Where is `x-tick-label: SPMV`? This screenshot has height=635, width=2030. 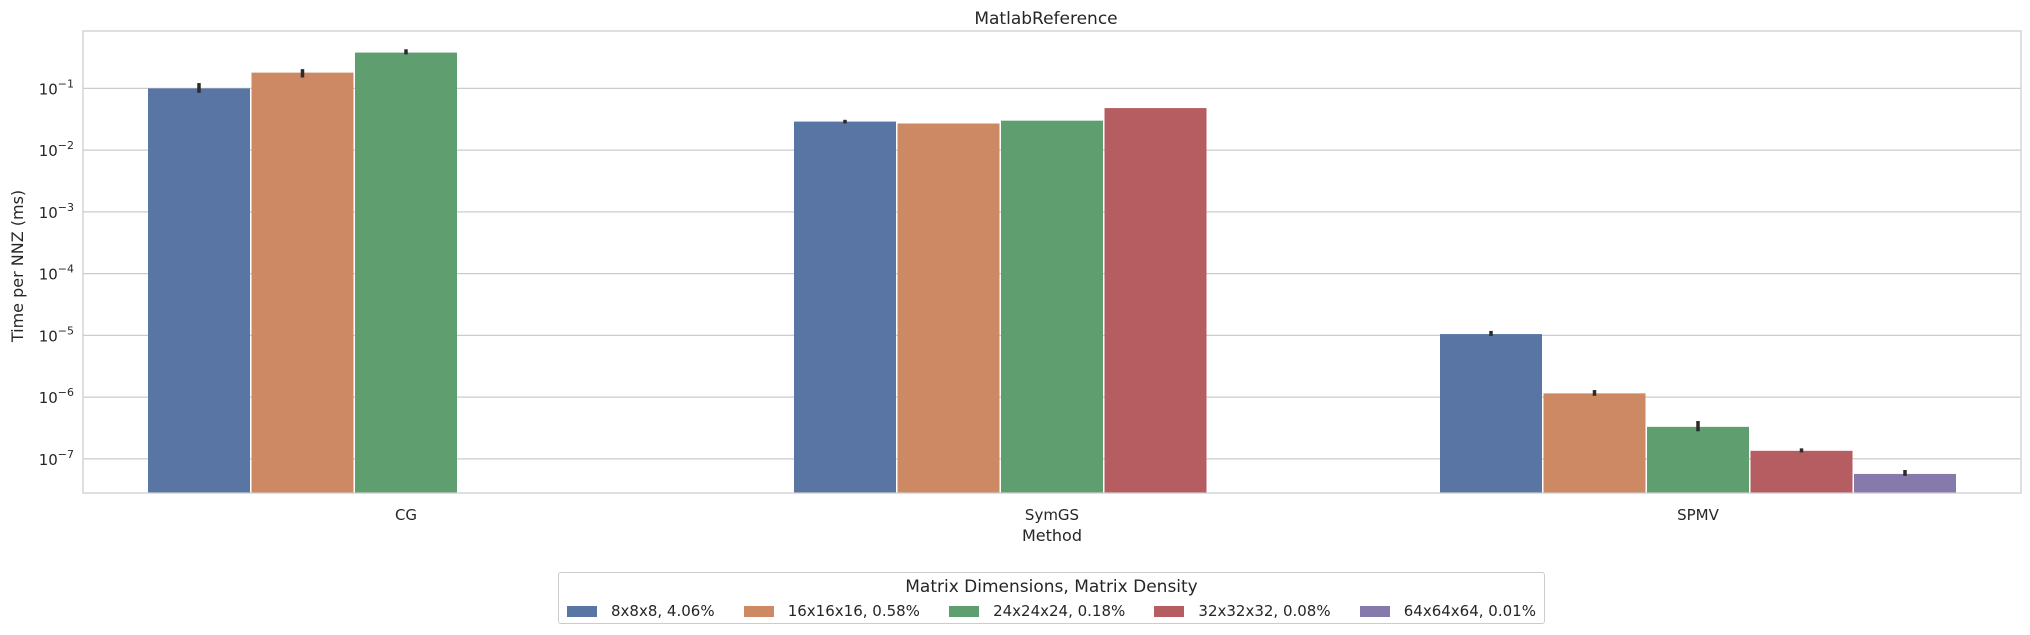 x-tick-label: SPMV is located at coordinates (1698, 515).